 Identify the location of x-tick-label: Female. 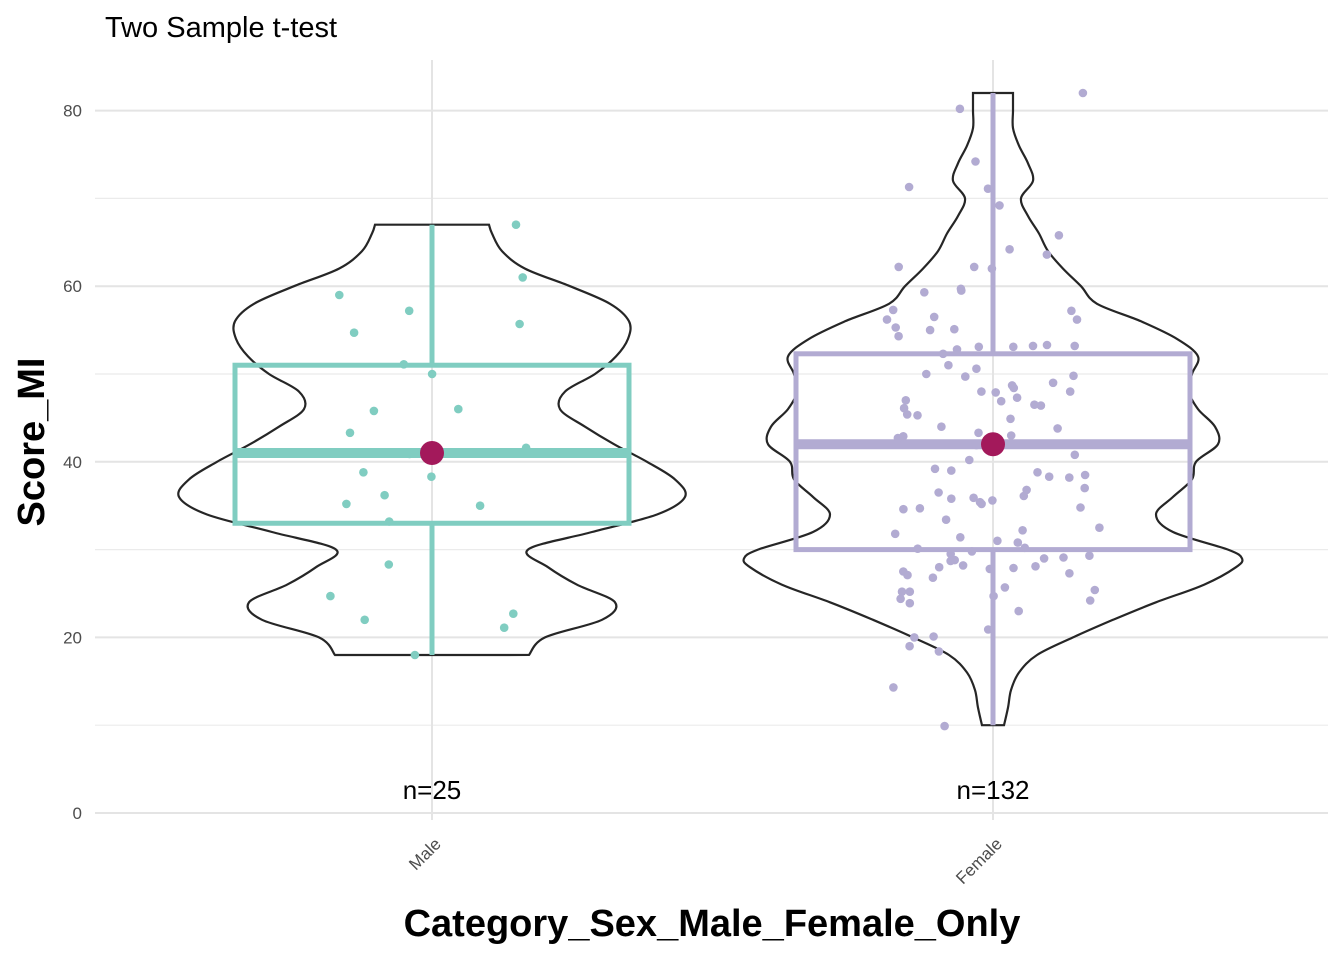
(979, 861).